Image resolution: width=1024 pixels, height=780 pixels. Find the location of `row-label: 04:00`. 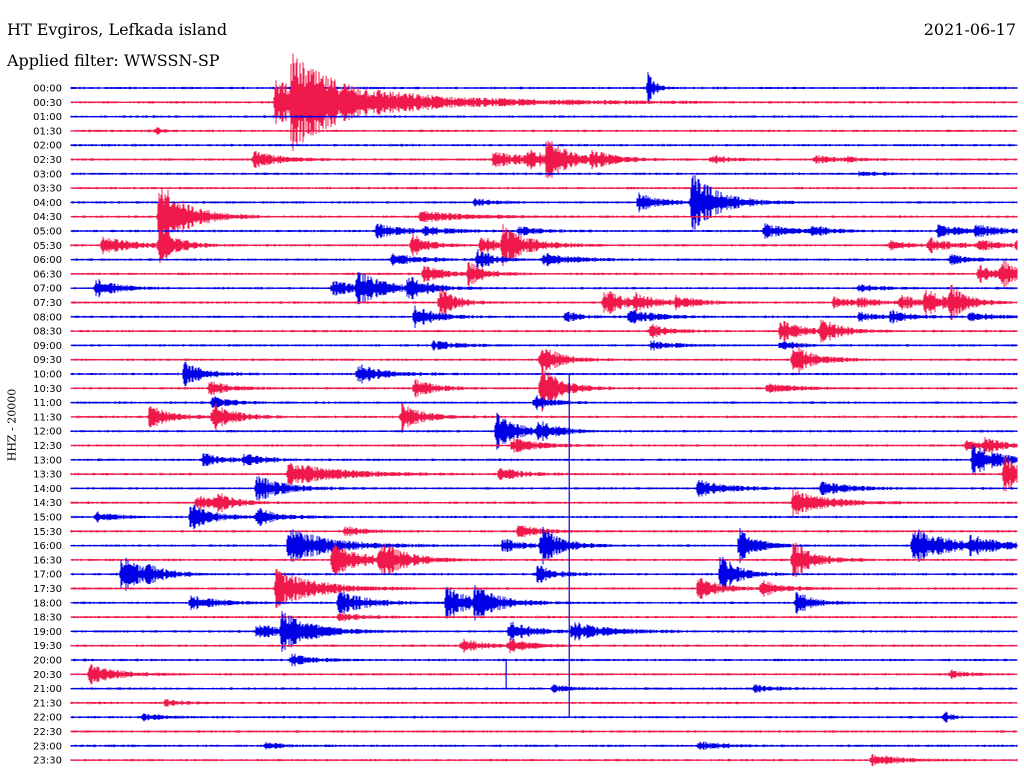

row-label: 04:00 is located at coordinates (47, 203).